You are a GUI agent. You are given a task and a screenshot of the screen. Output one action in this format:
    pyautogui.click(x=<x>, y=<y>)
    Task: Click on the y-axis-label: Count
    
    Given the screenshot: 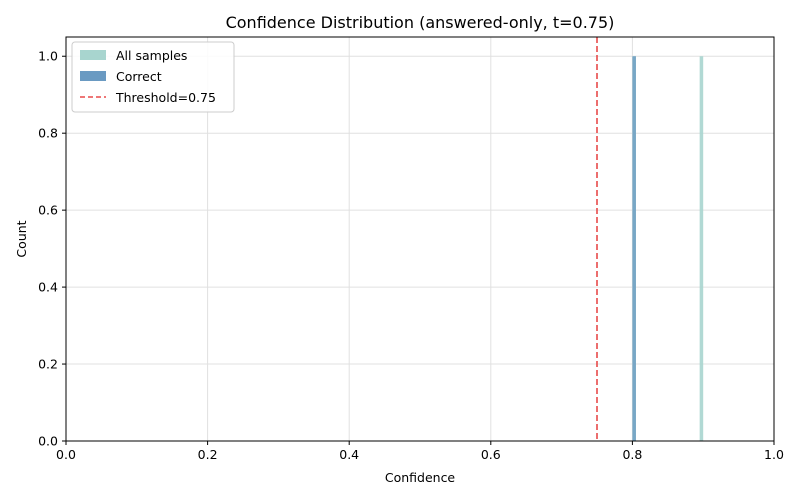 What is the action you would take?
    pyautogui.click(x=21, y=238)
    